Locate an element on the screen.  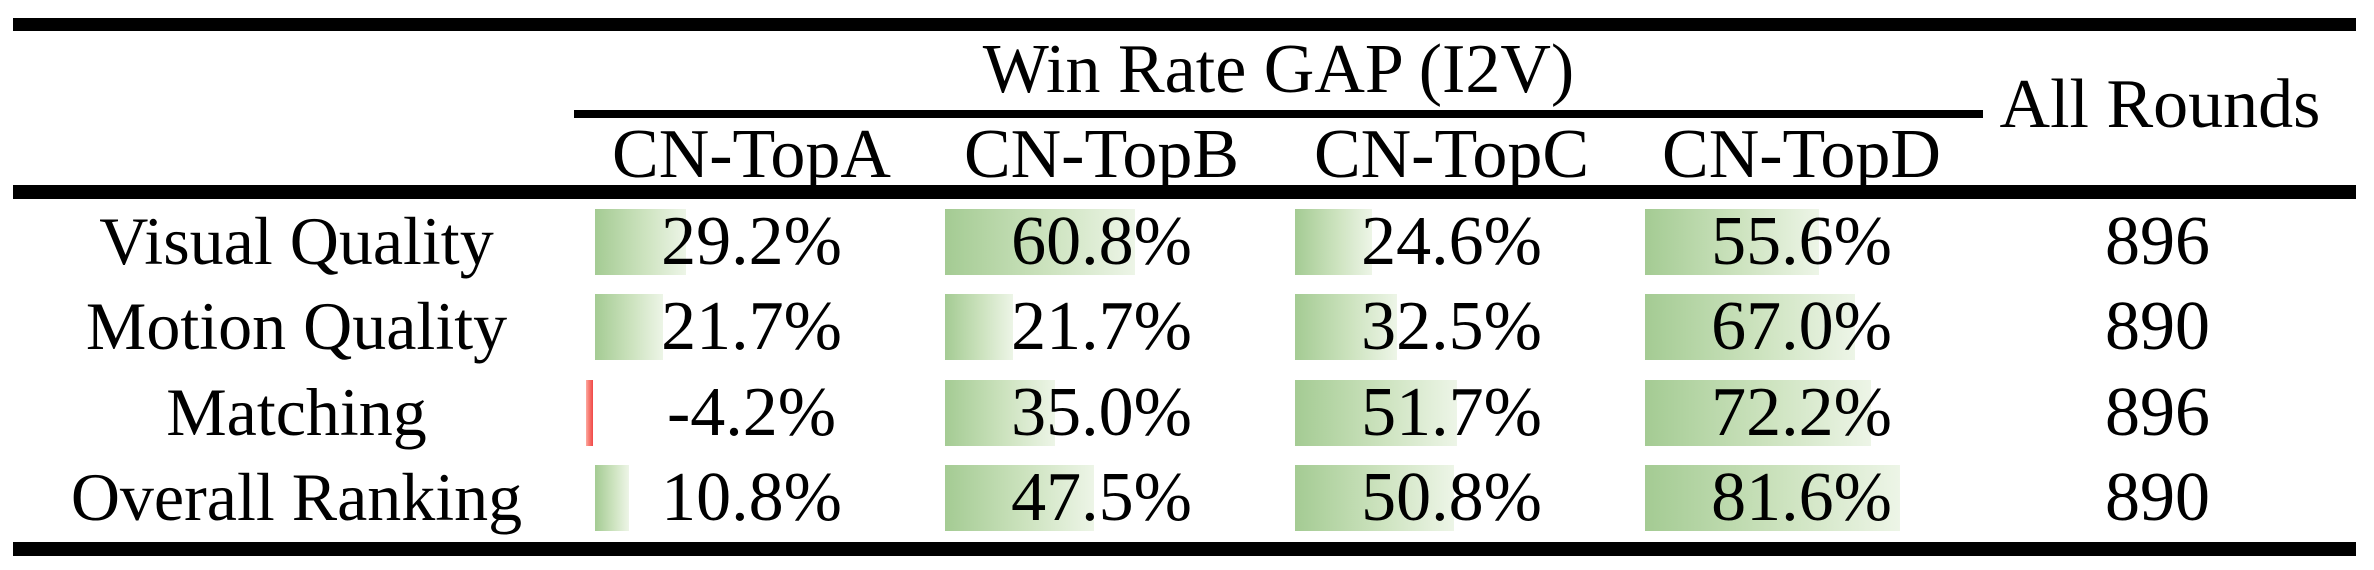
data-cell: 50.8% is located at coordinates (1451, 497).